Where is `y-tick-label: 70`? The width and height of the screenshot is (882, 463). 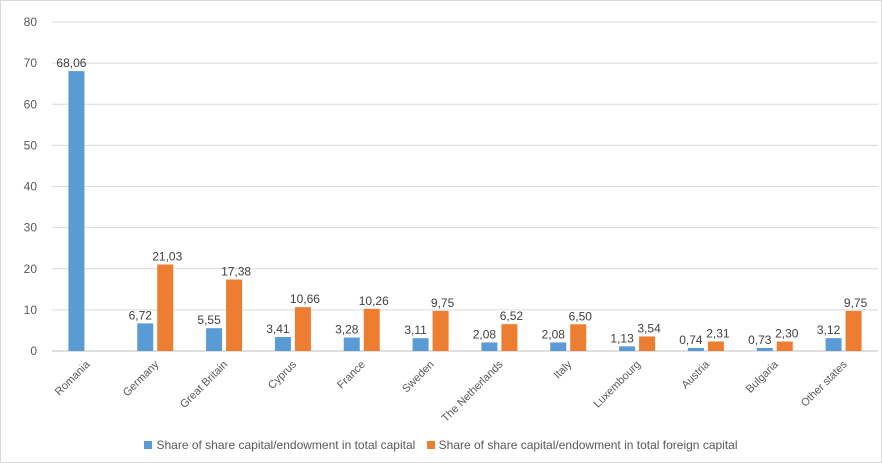
y-tick-label: 70 is located at coordinates (31, 63).